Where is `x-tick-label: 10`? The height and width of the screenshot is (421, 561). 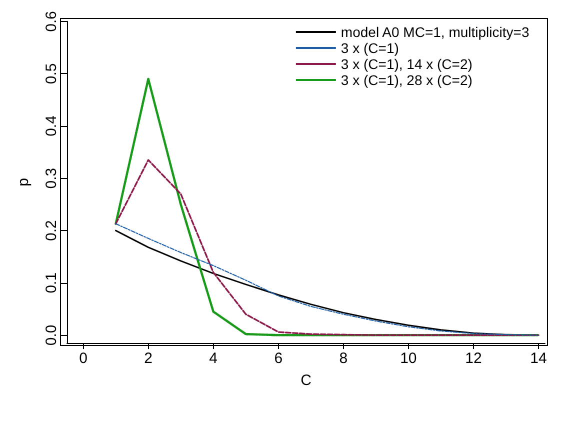
x-tick-label: 10 is located at coordinates (408, 358).